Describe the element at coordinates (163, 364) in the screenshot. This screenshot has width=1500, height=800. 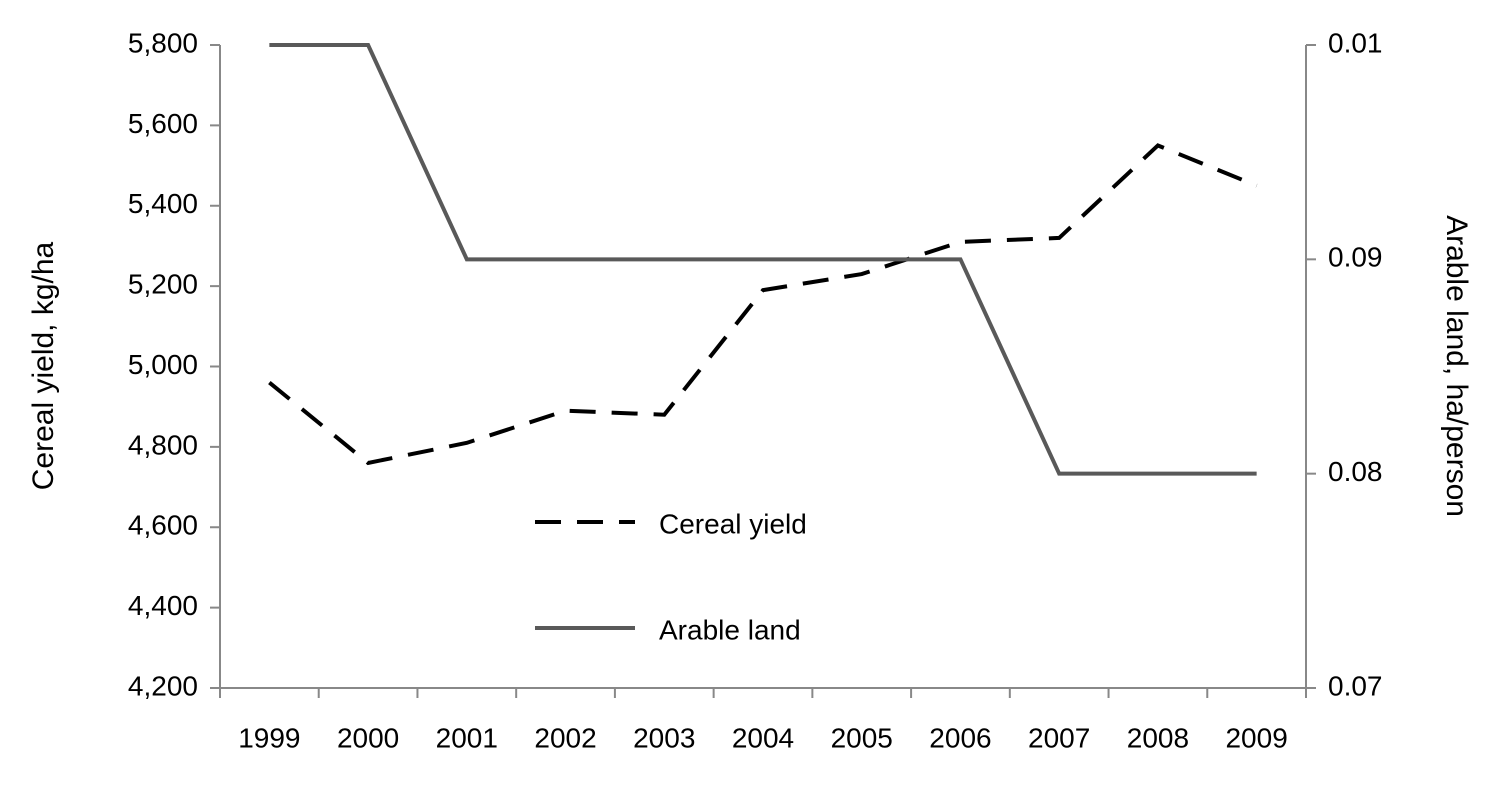
I see `y-tick-label: 5,000` at that location.